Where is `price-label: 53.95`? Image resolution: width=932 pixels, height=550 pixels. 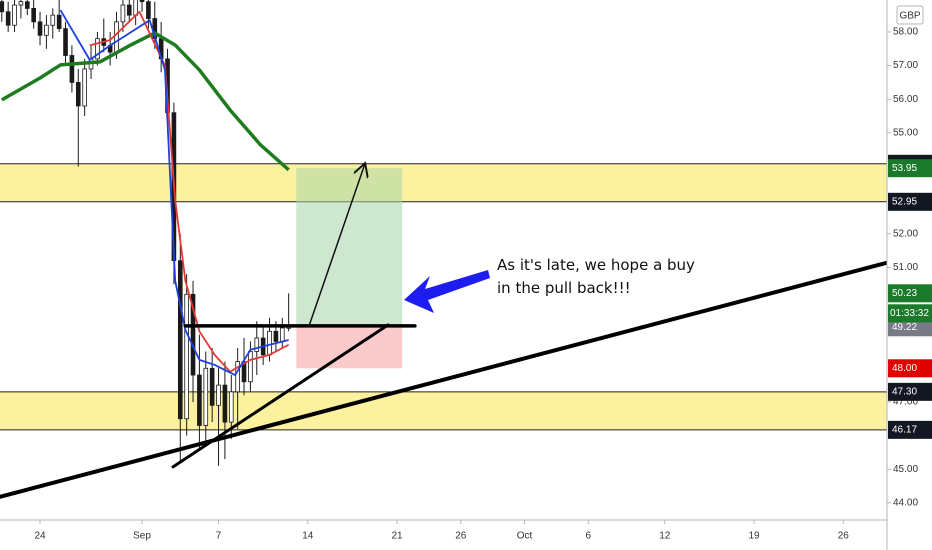
price-label: 53.95 is located at coordinates (904, 168).